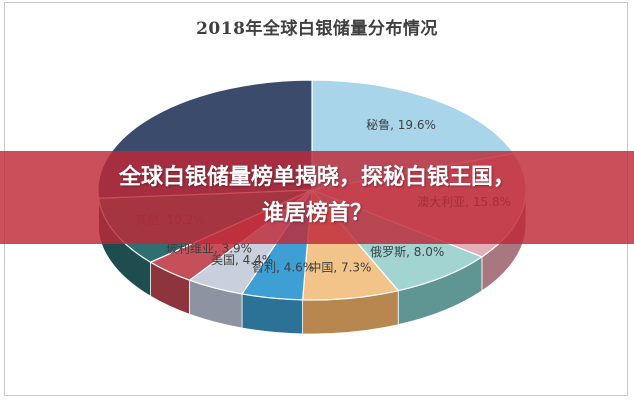 This screenshot has width=634, height=400. I want to click on slice-label-4: 智利, 4.6%, so click(283, 266).